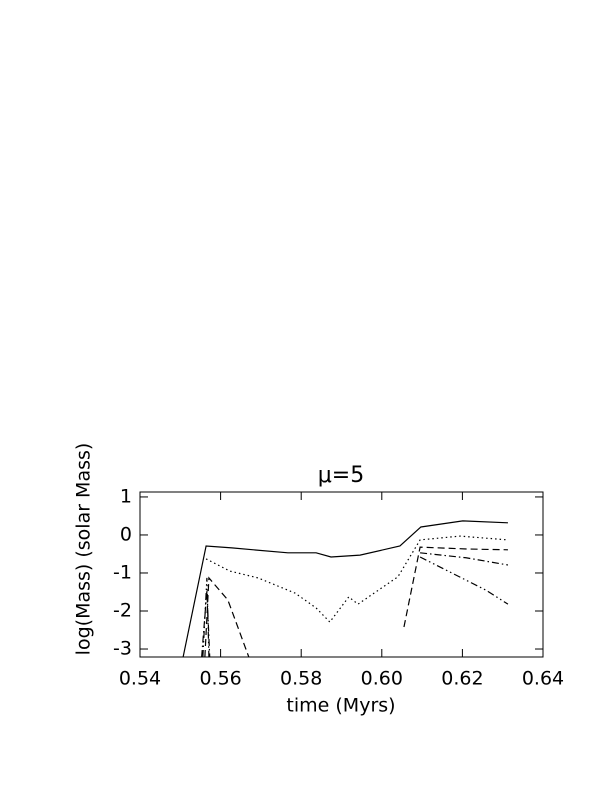 This screenshot has height=792, width=612. Describe the element at coordinates (340, 706) in the screenshot. I see `x-axis-label: time (Myrs)` at that location.